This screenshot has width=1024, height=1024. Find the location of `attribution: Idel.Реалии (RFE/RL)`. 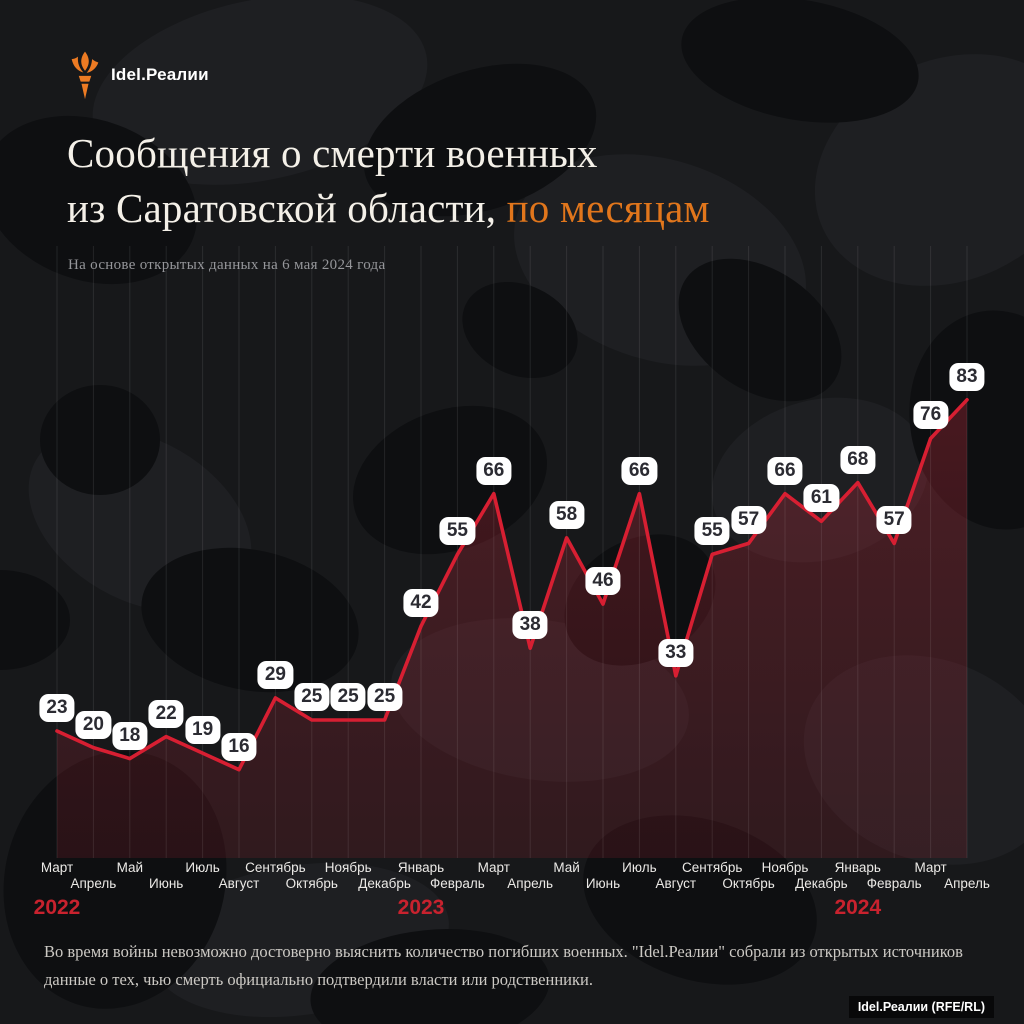

attribution: Idel.Реалии (RFE/RL) is located at coordinates (921, 1007).